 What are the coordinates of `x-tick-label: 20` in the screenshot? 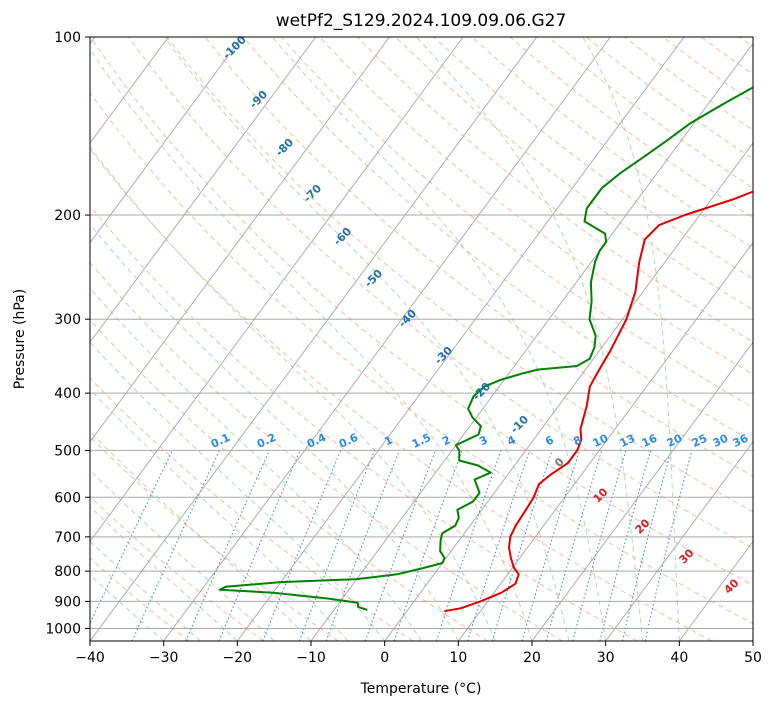 It's located at (532, 658).